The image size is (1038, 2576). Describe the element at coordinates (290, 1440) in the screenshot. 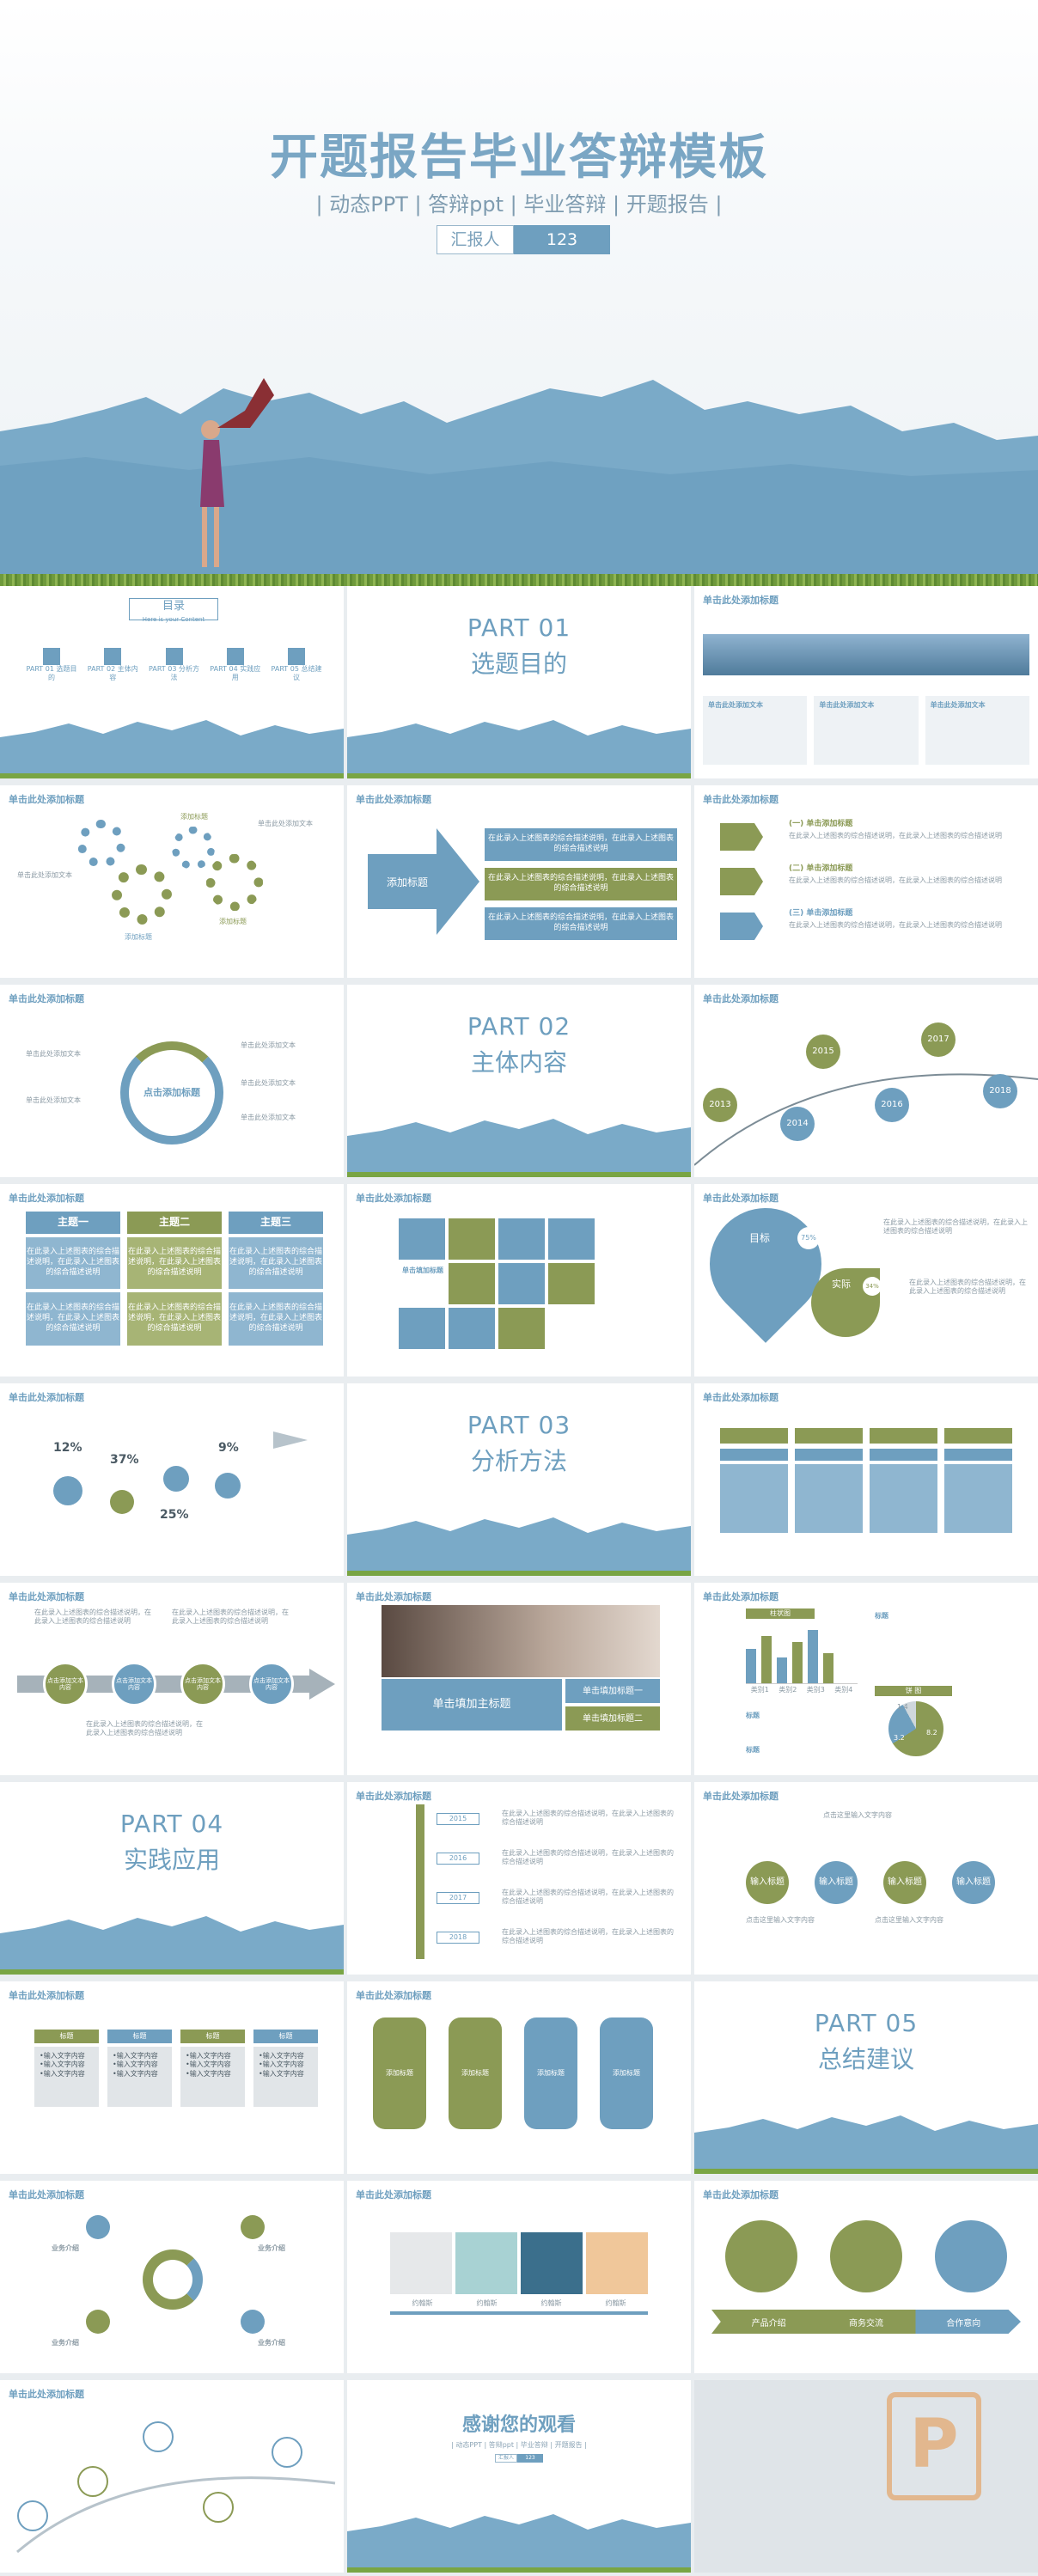

I see `paper-plane-icon` at that location.